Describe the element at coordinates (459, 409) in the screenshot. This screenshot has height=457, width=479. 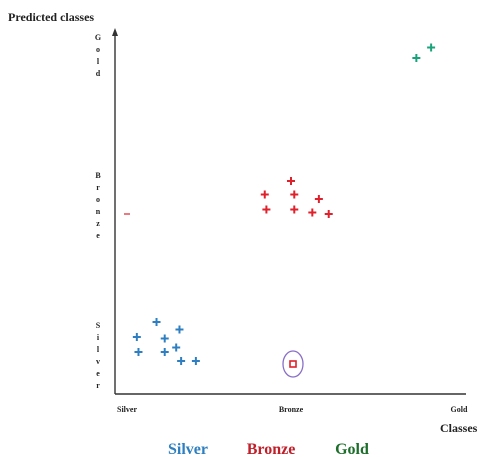
I see `x-tick-label: Gold` at that location.